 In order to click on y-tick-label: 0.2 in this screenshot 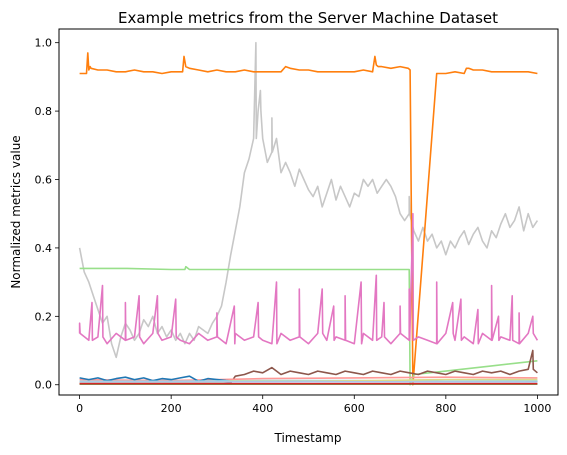, I will do `click(44, 316)`.